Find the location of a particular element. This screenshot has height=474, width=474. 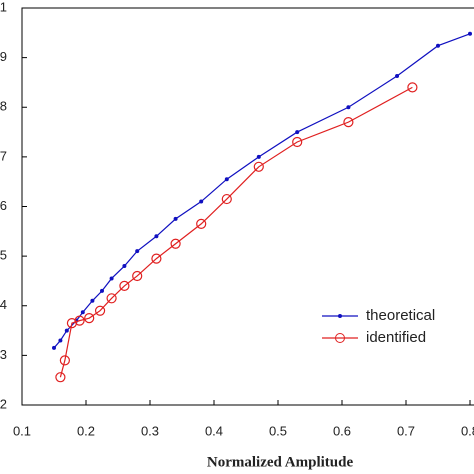

legend-label: identified is located at coordinates (396, 337).